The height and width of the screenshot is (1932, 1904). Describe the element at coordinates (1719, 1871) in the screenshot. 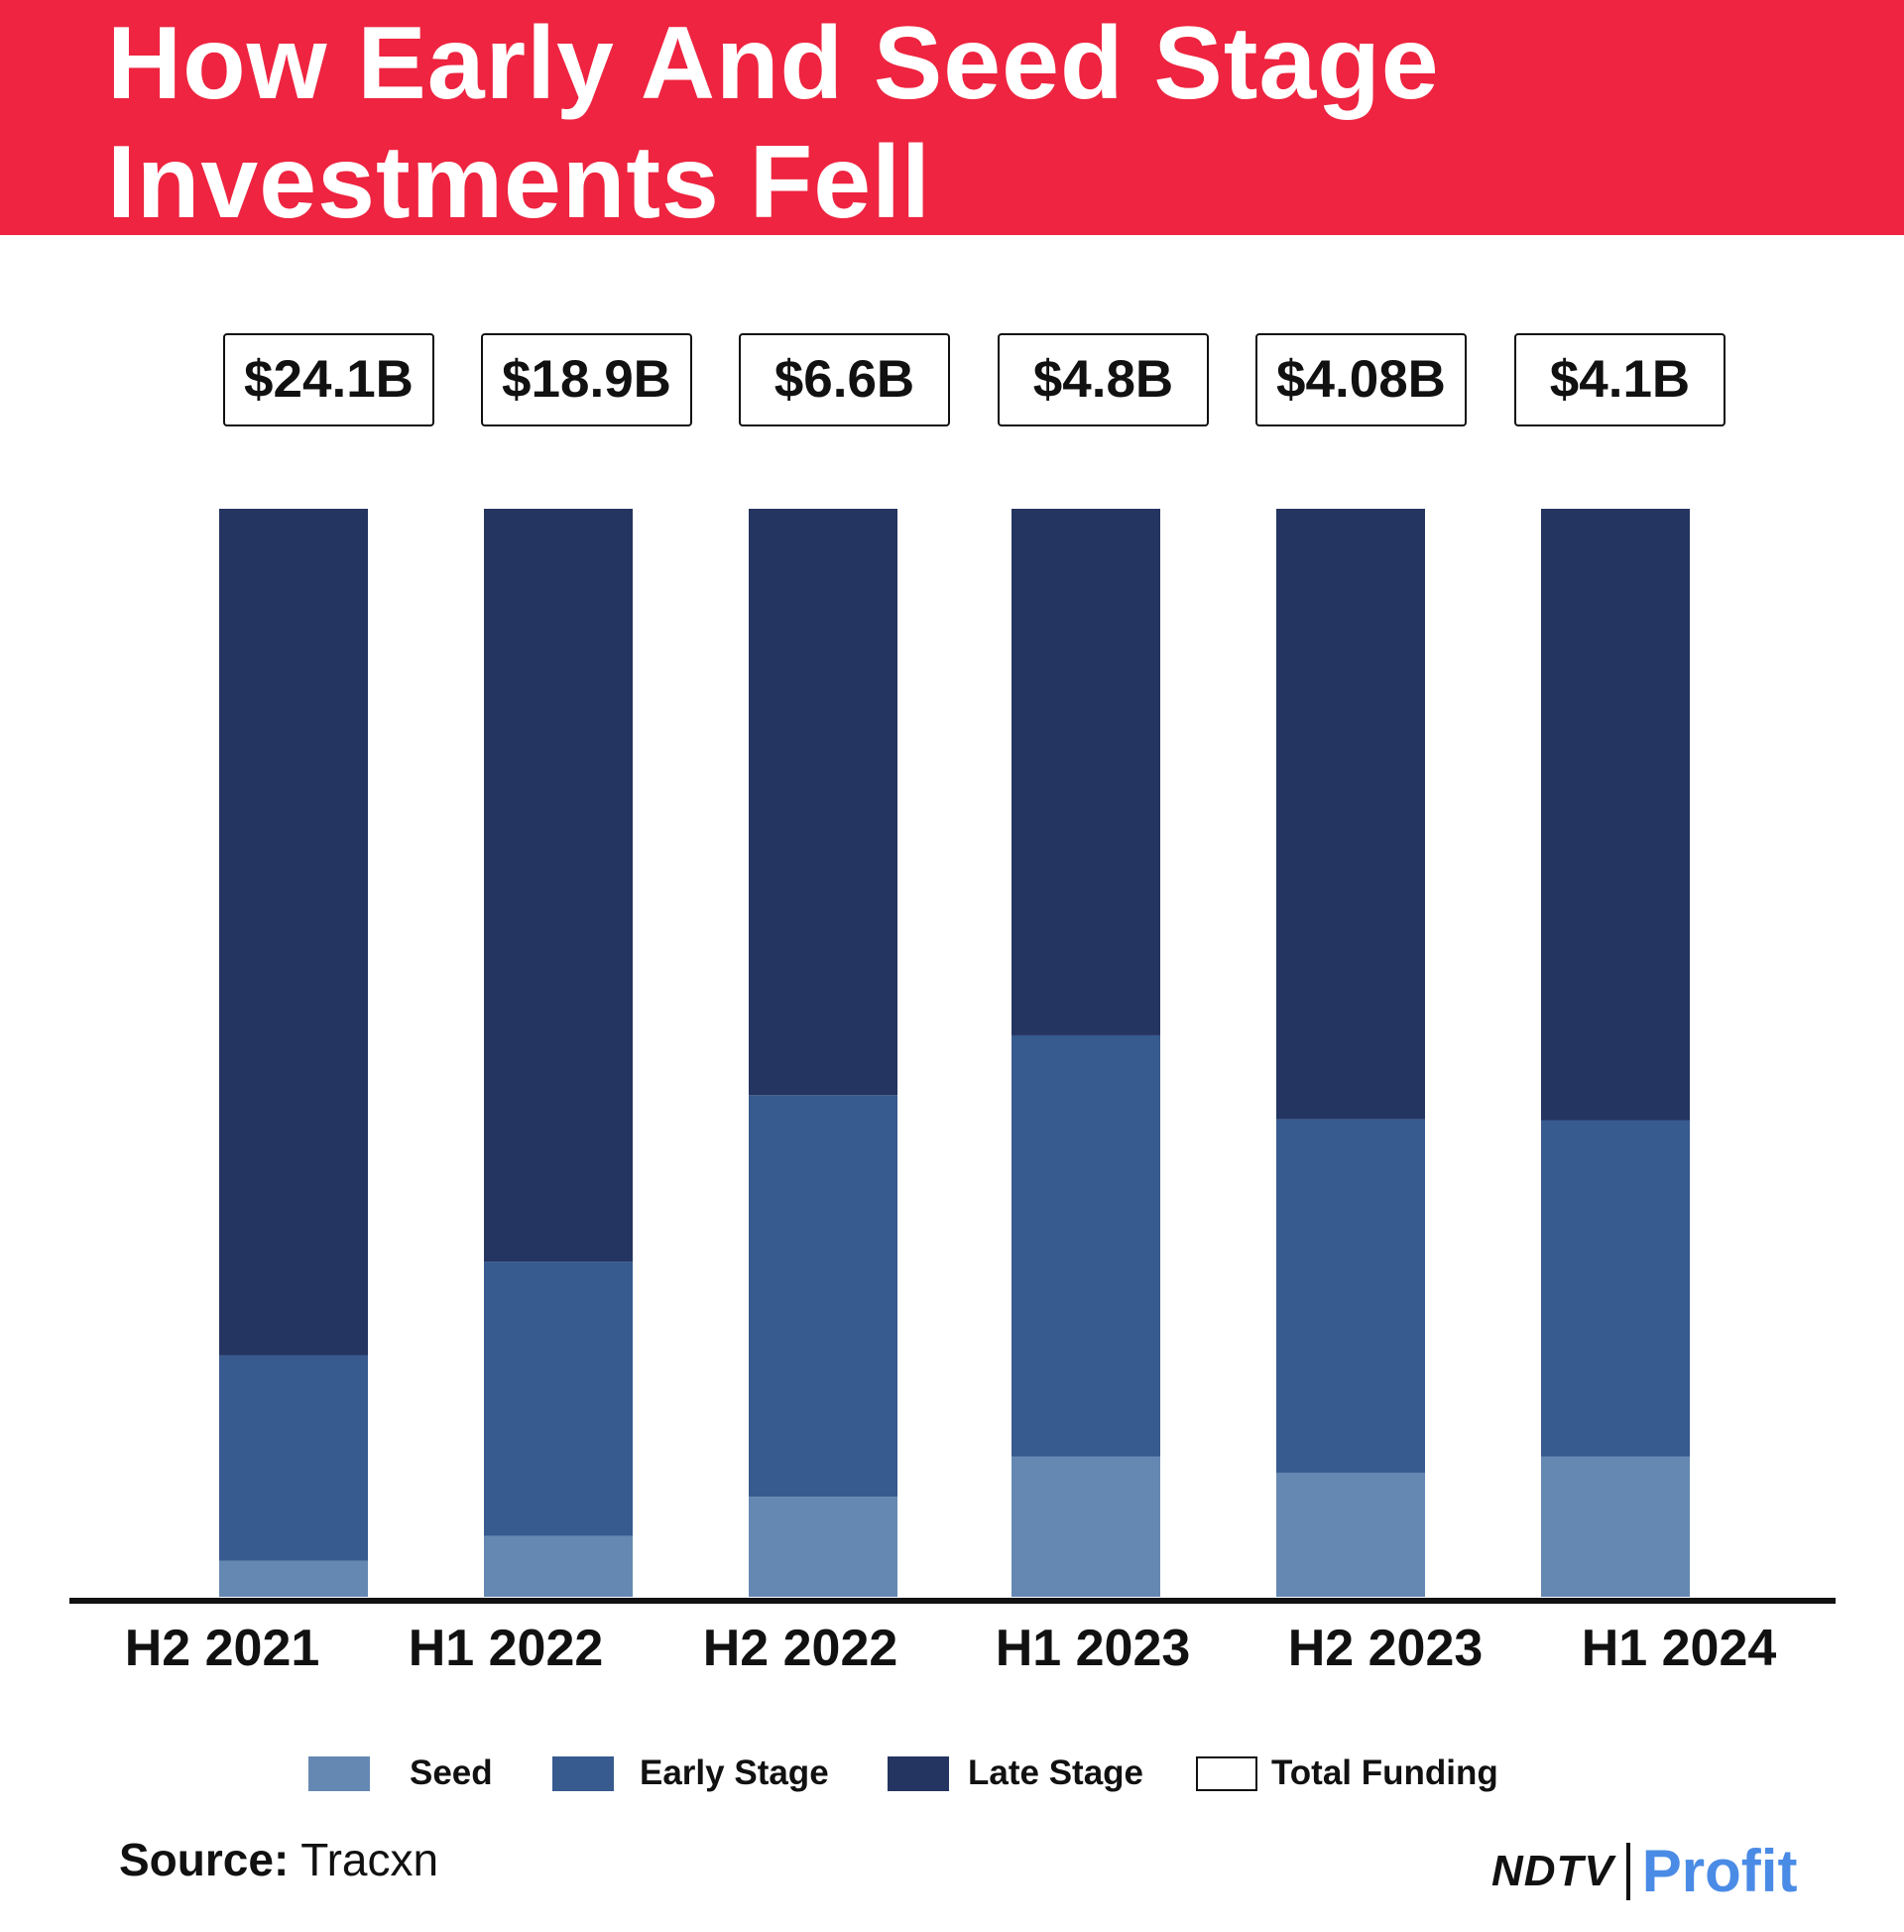

I see `logo-profit: Profit` at that location.